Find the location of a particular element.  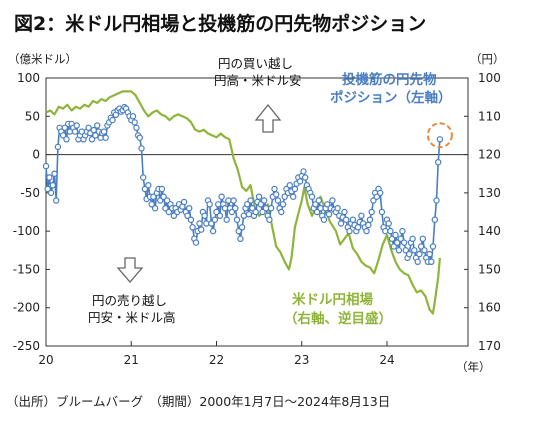

left-tick-label-7: -250 is located at coordinates (26, 346).